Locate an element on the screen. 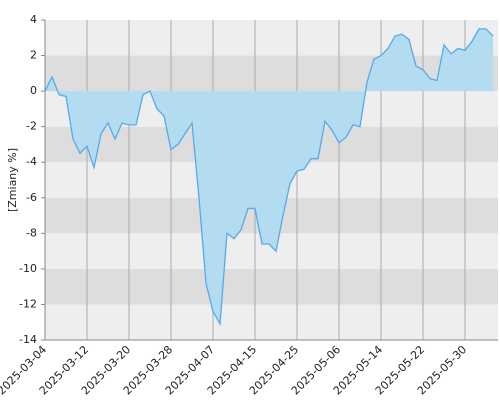 The height and width of the screenshot is (400, 500). y-tick-label: -6 is located at coordinates (31, 197).